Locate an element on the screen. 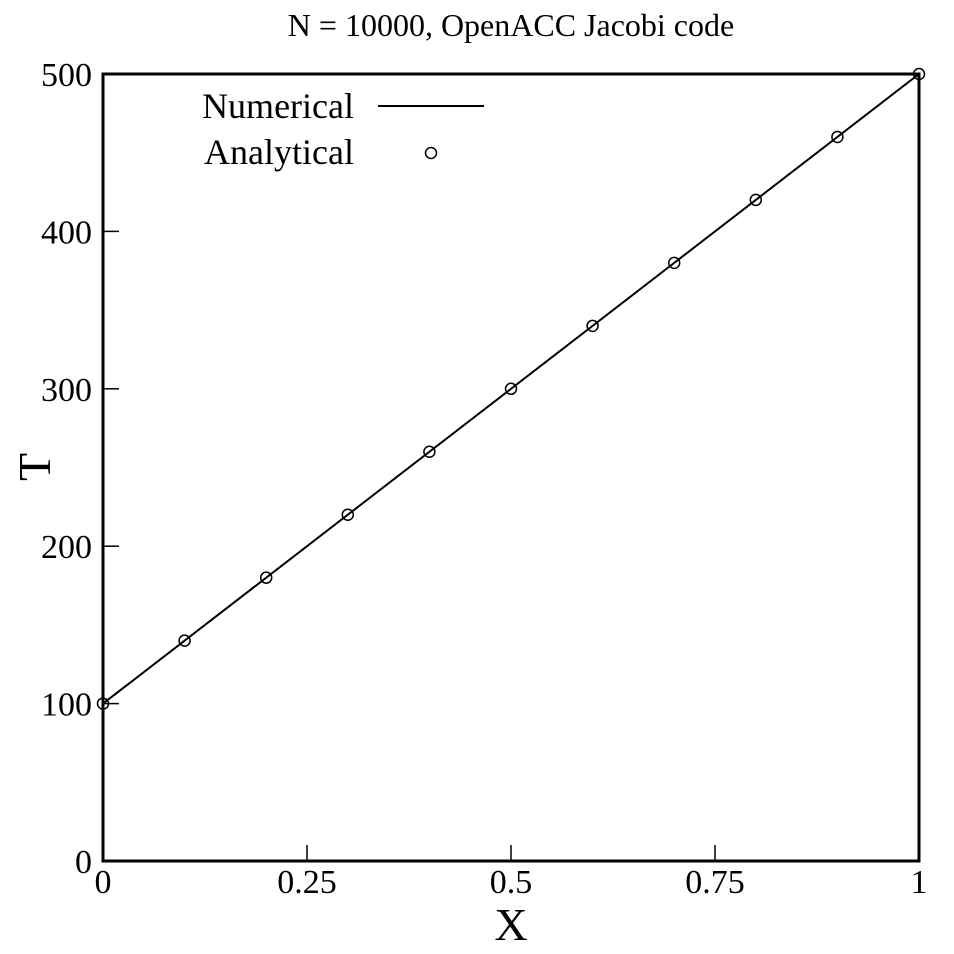 Image resolution: width=954 pixels, height=954 pixels. x-tick-label: 1 is located at coordinates (919, 882).